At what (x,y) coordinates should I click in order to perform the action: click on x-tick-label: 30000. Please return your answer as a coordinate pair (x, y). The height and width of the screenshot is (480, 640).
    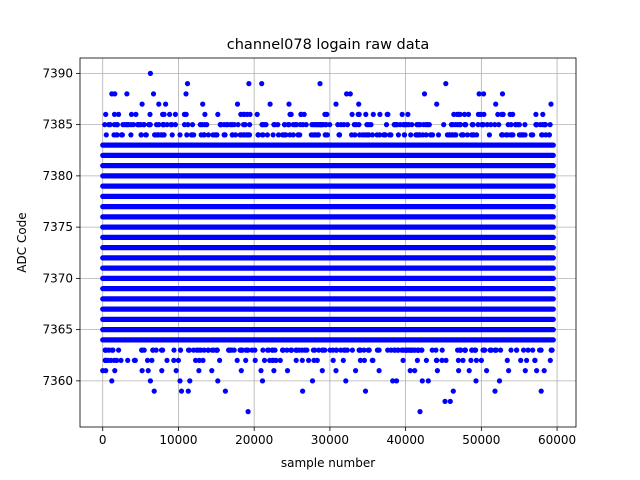
    Looking at the image, I should click on (330, 440).